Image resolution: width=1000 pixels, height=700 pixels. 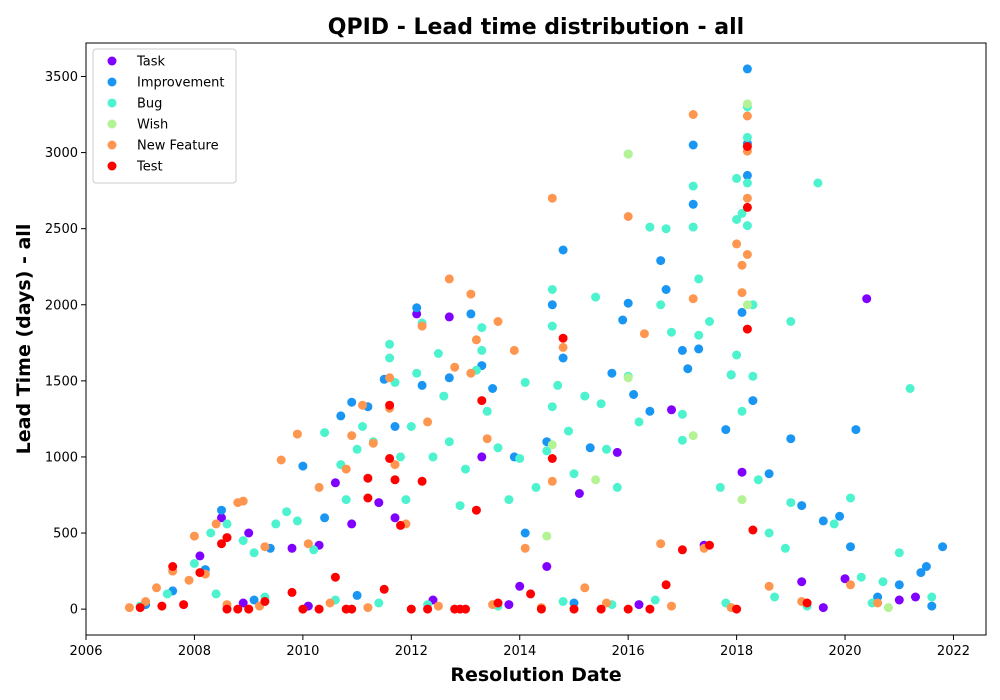 I want to click on y-tick-label: 3500, so click(x=61, y=77).